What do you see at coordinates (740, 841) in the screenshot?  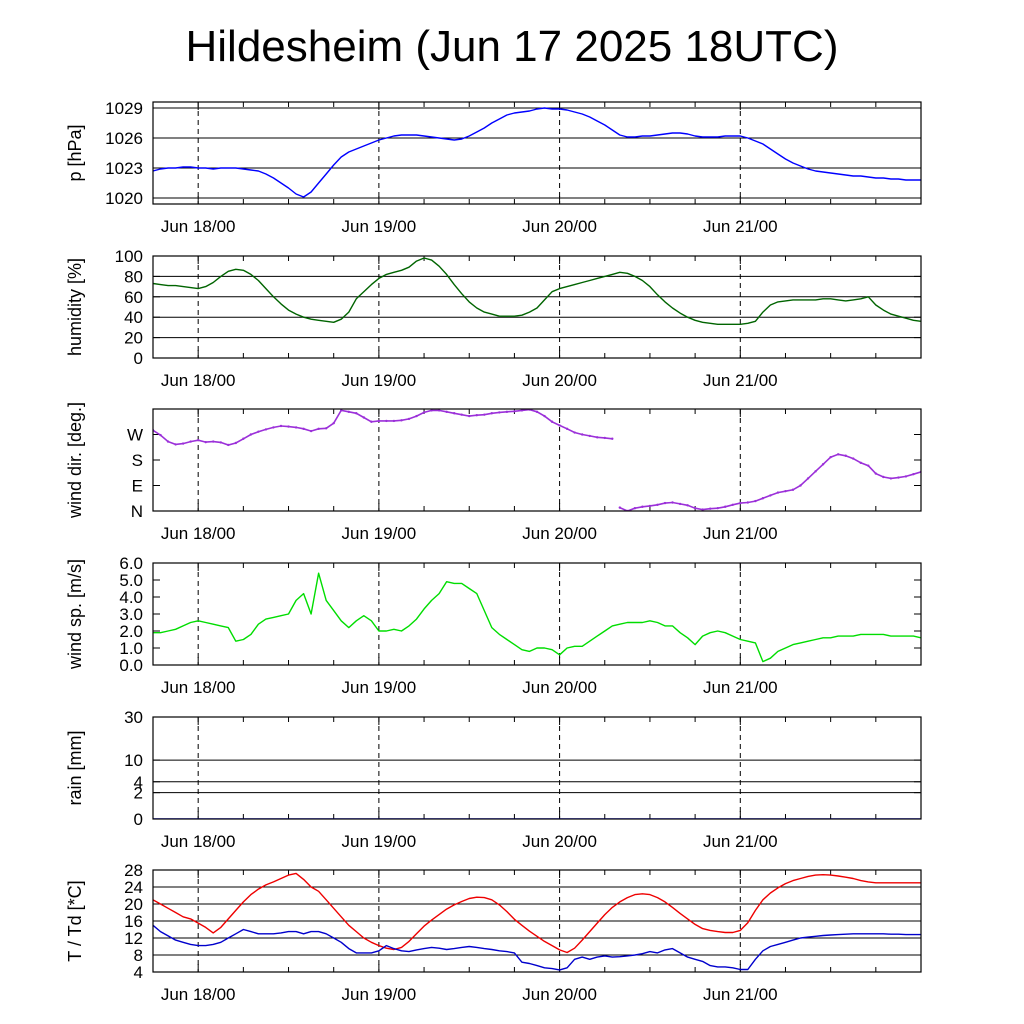 I see `rain-x-tick-label: Jun 21/00` at bounding box center [740, 841].